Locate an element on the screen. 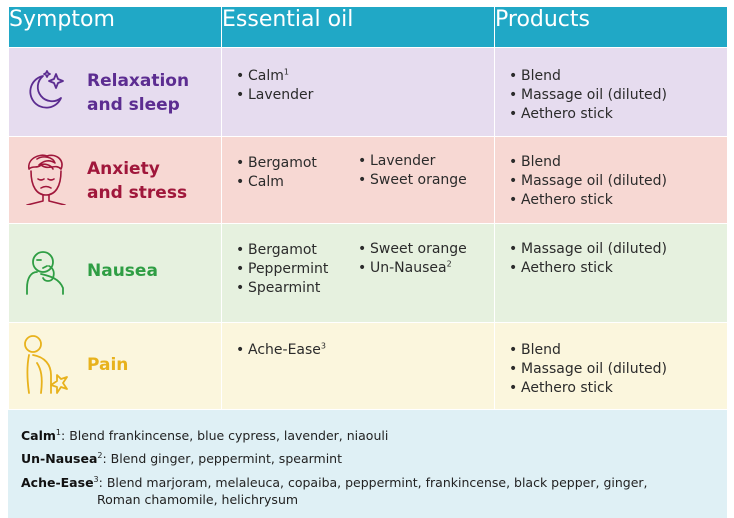  symptom-title: Nausea is located at coordinates (122, 271).